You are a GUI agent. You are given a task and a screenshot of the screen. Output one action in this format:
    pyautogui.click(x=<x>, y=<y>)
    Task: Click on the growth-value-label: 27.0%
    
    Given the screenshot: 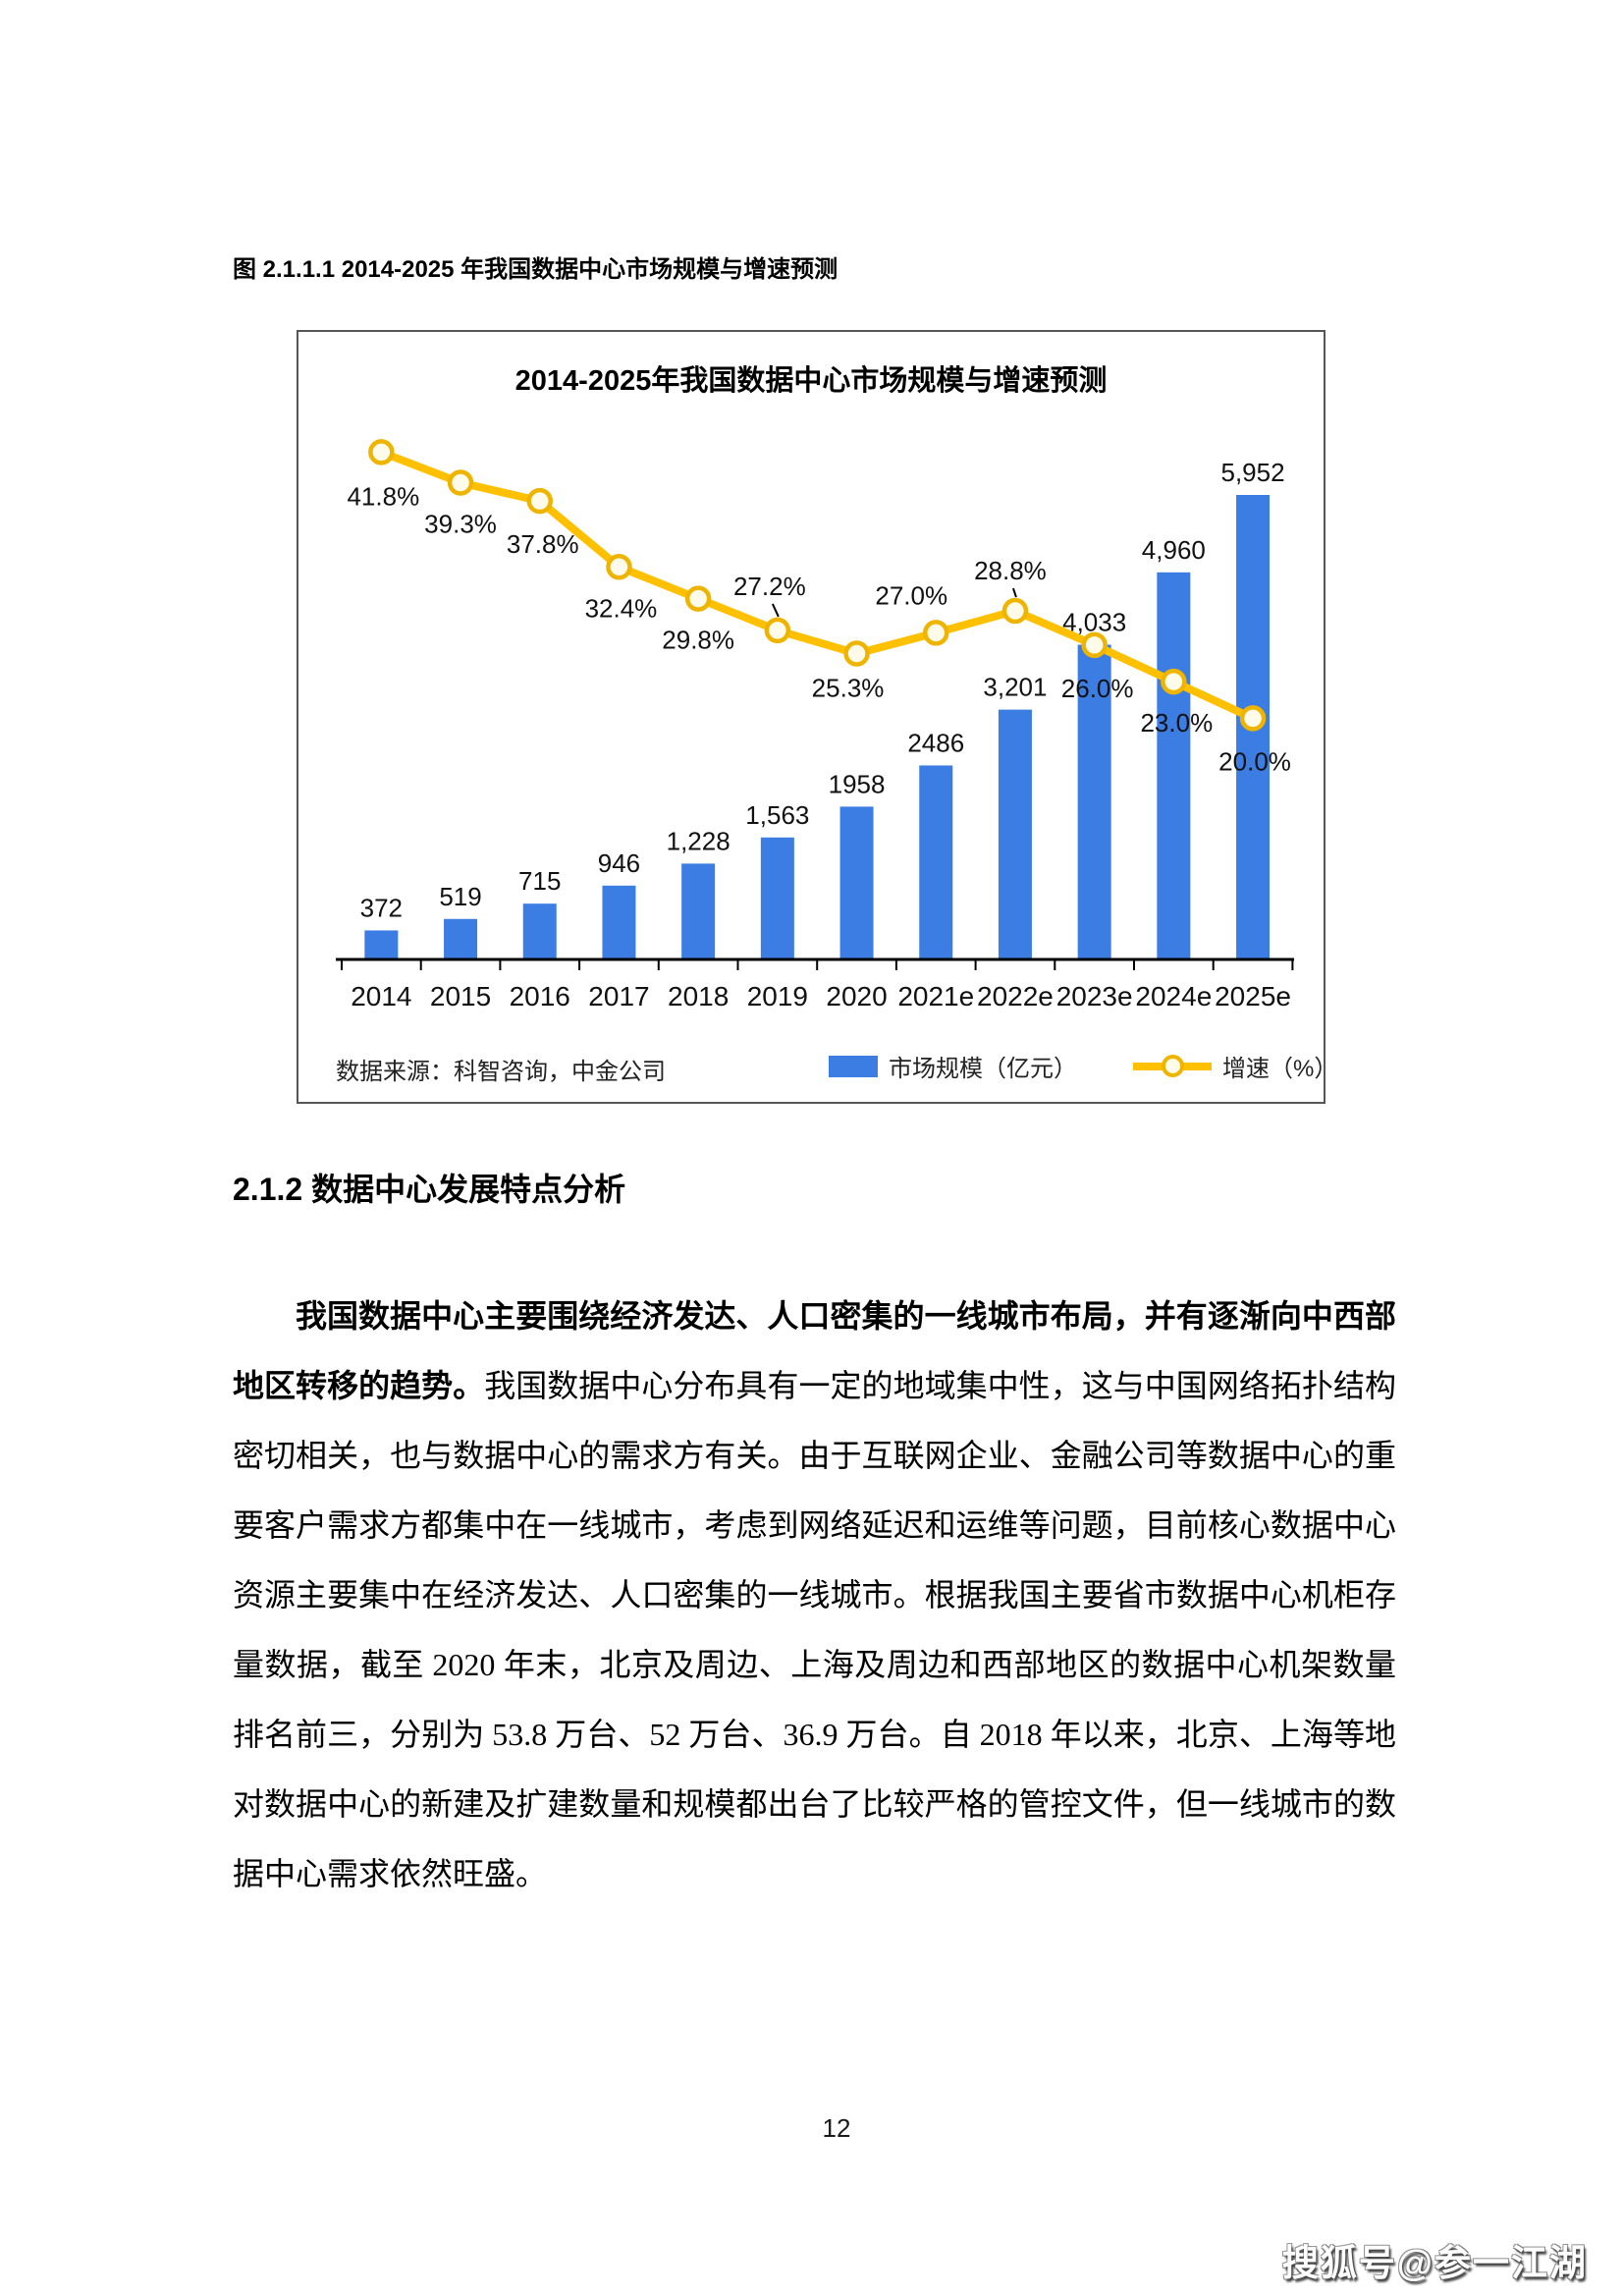 What is the action you would take?
    pyautogui.click(x=911, y=595)
    